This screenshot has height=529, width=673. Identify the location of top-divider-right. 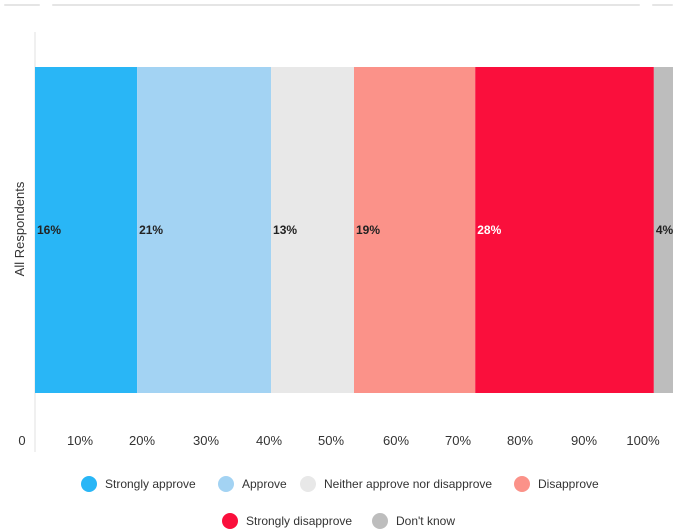
(662, 5).